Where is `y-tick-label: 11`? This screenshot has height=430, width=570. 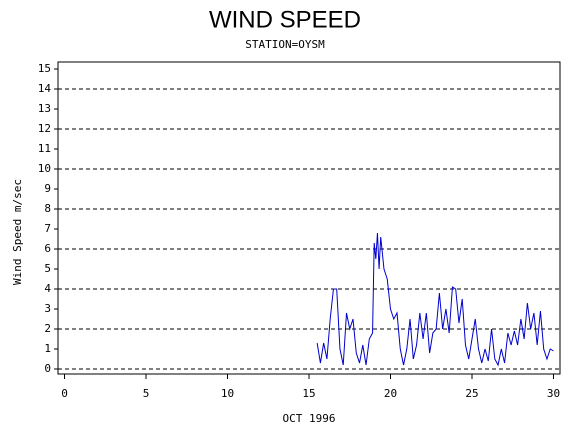 y-tick-label: 11 is located at coordinates (44, 148).